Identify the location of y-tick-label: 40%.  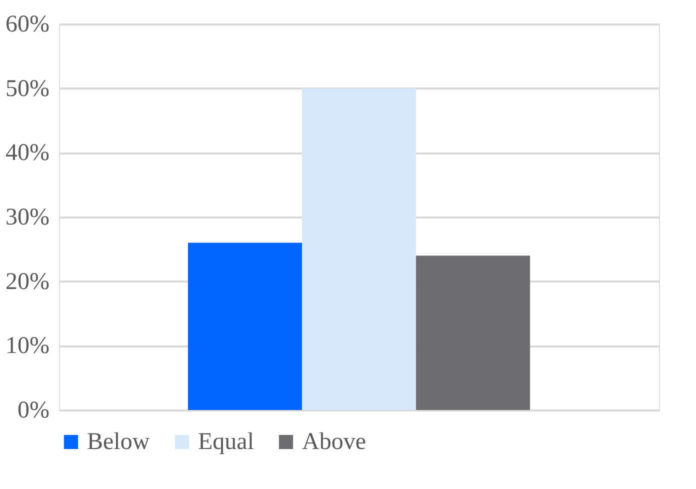
(28, 153).